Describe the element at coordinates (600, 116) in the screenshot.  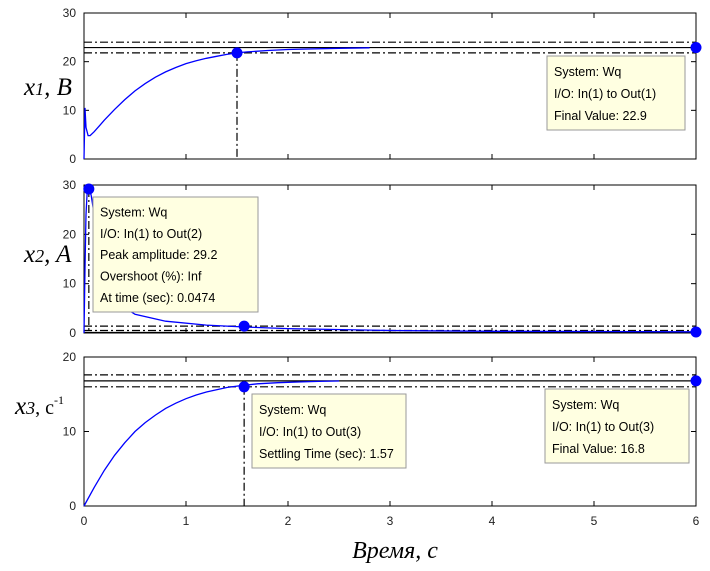
I see `datatip-line: Final Value: 22.9` at that location.